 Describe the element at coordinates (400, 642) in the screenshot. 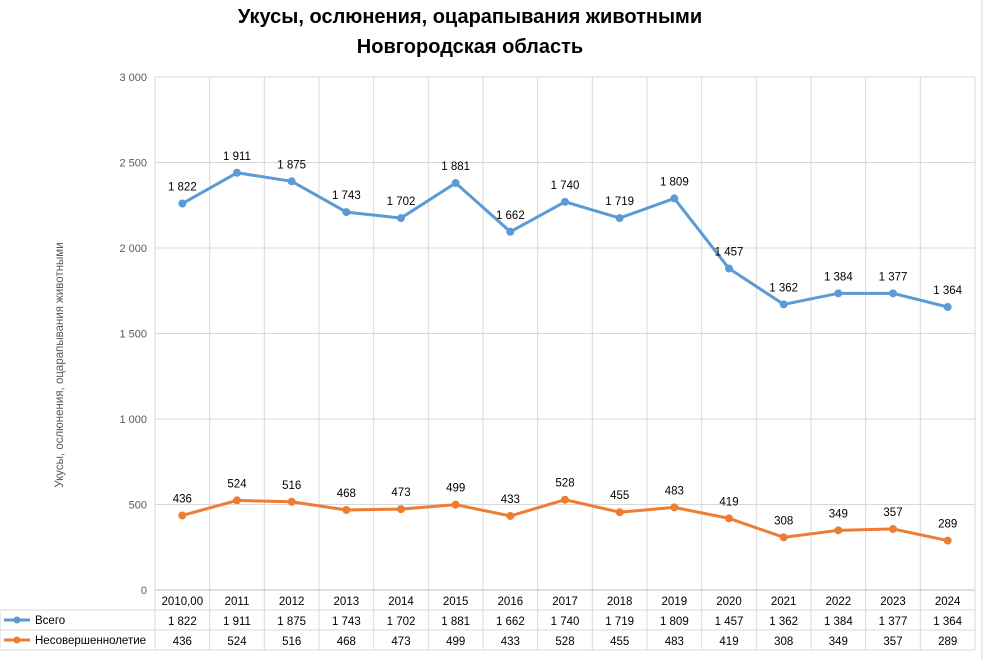

I see `table-cell: 473` at that location.